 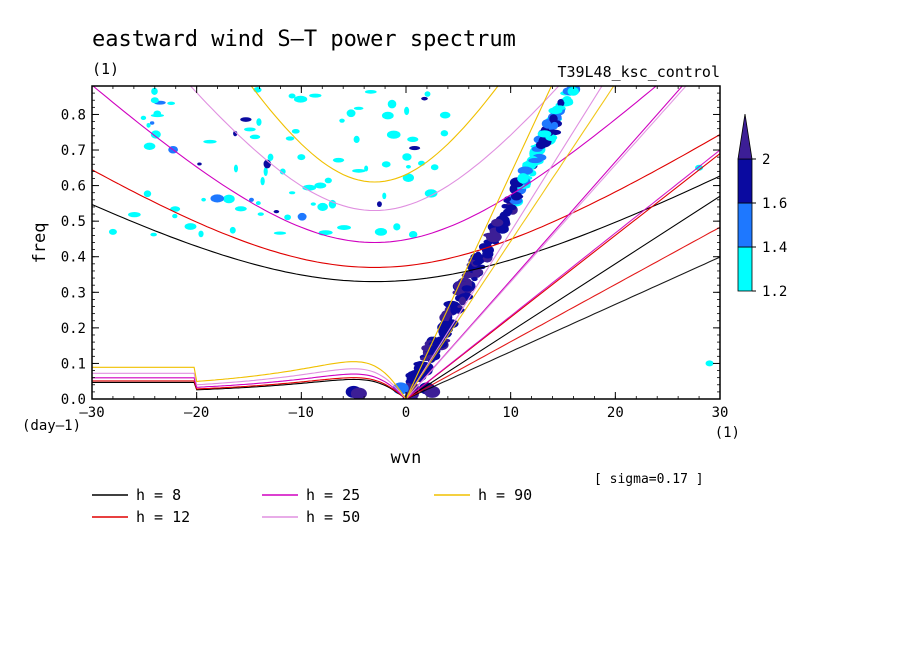 I want to click on rossby-curve-h50, so click(x=249, y=383).